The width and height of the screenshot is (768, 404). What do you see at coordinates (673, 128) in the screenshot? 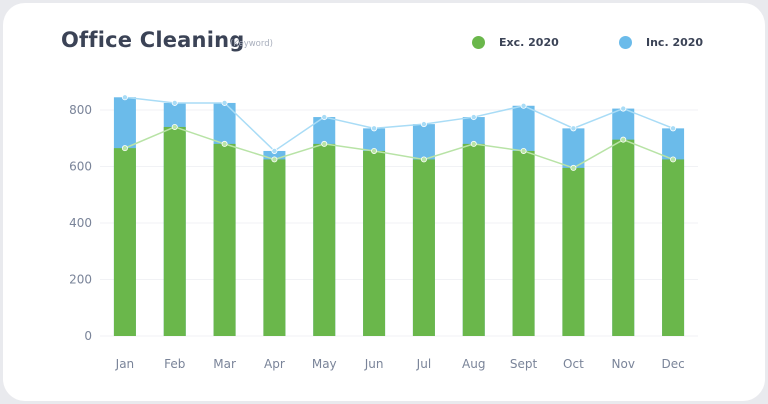
I see `point-inc-dec` at bounding box center [673, 128].